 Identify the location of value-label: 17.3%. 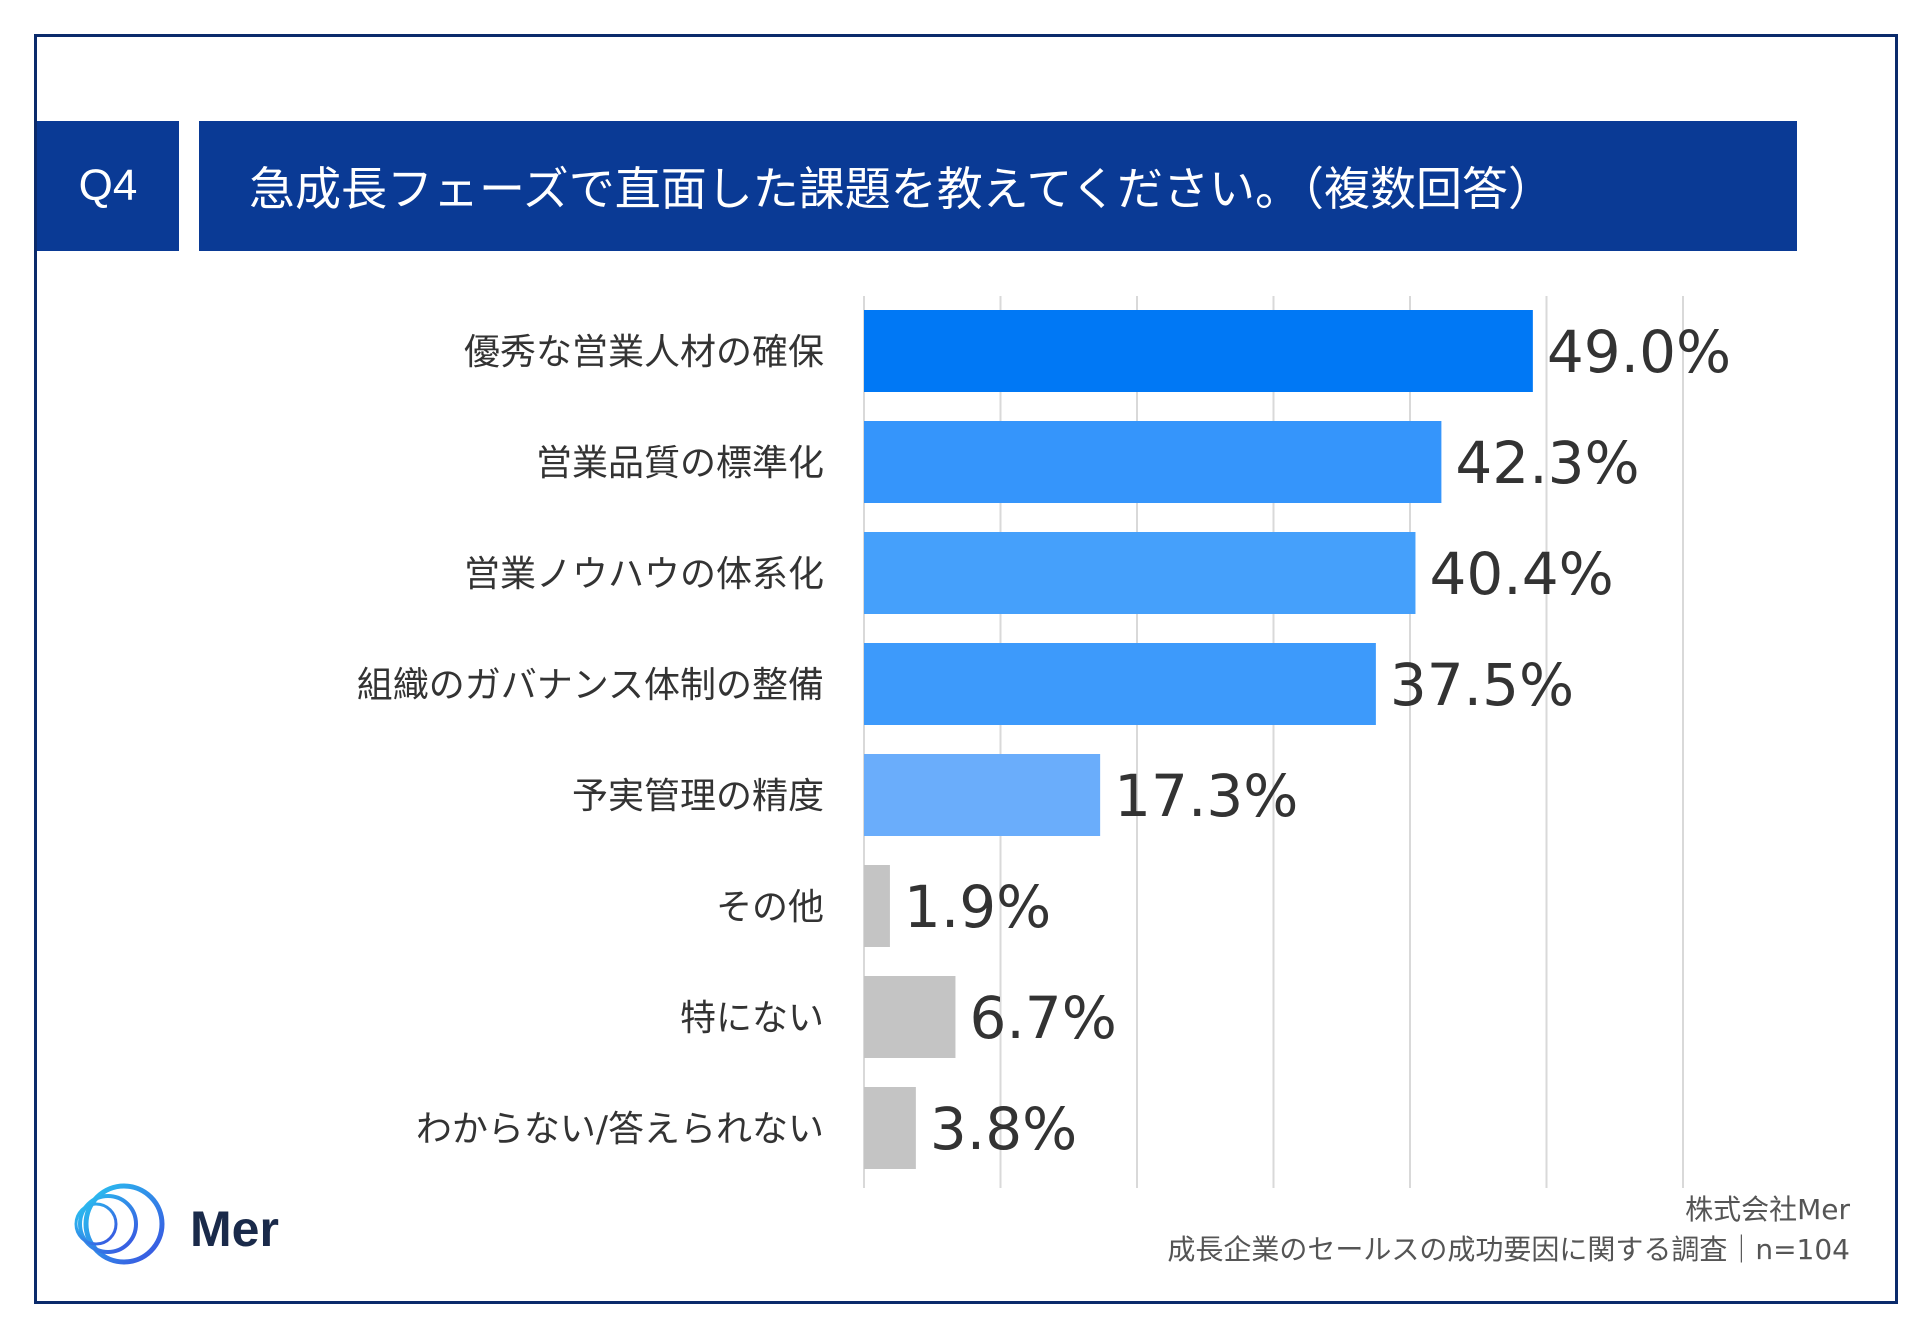
(1206, 796).